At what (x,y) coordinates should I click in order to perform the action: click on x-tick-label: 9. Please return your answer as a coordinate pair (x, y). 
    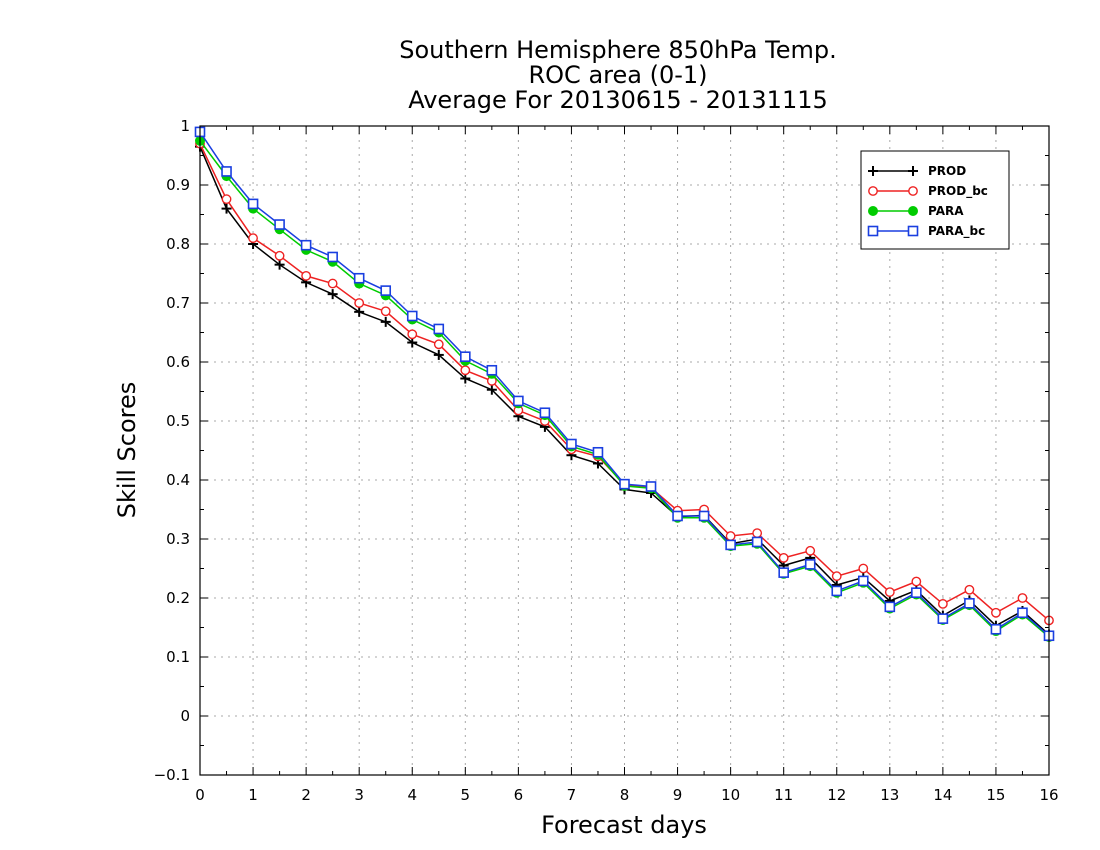
    Looking at the image, I should click on (678, 795).